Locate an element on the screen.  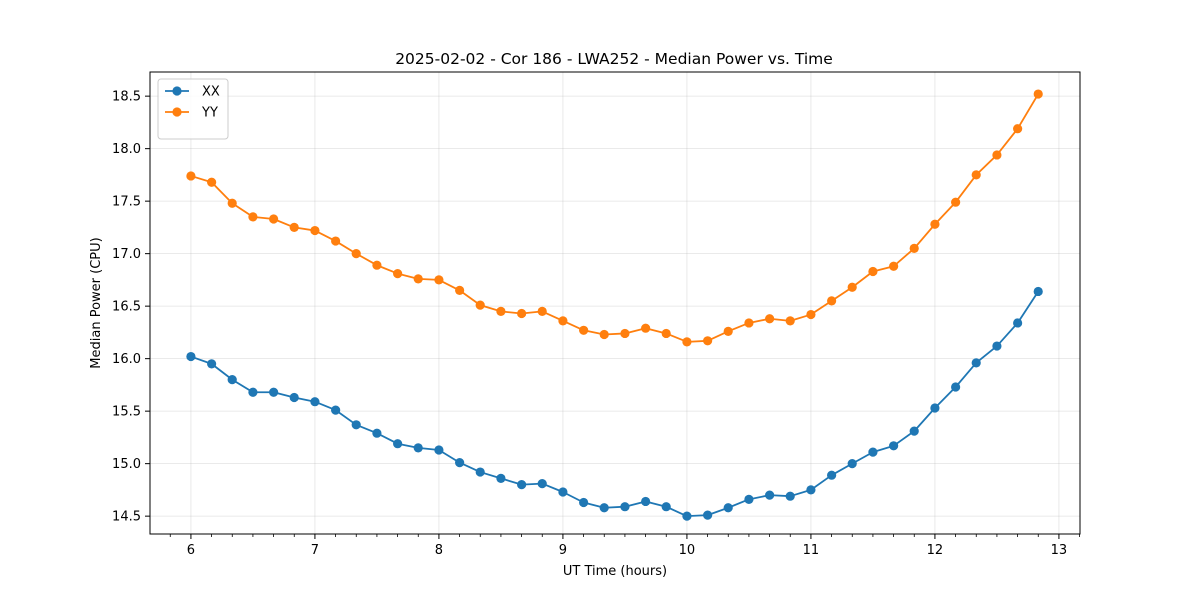
y-tick-label: 17.5 is located at coordinates (126, 202).